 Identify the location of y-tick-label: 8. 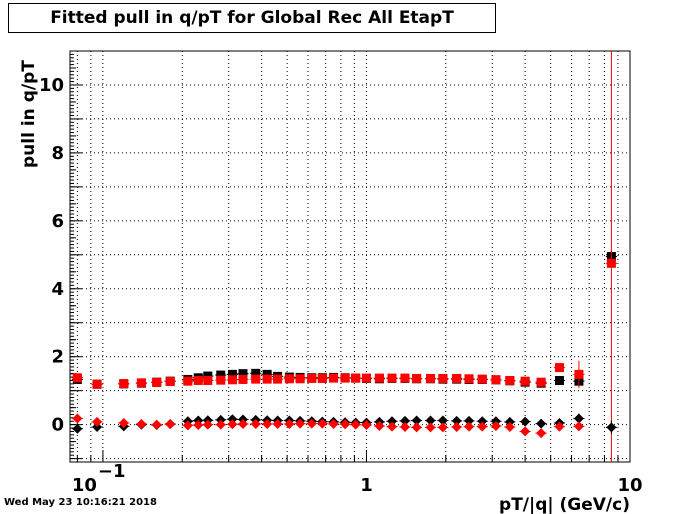
(57, 153).